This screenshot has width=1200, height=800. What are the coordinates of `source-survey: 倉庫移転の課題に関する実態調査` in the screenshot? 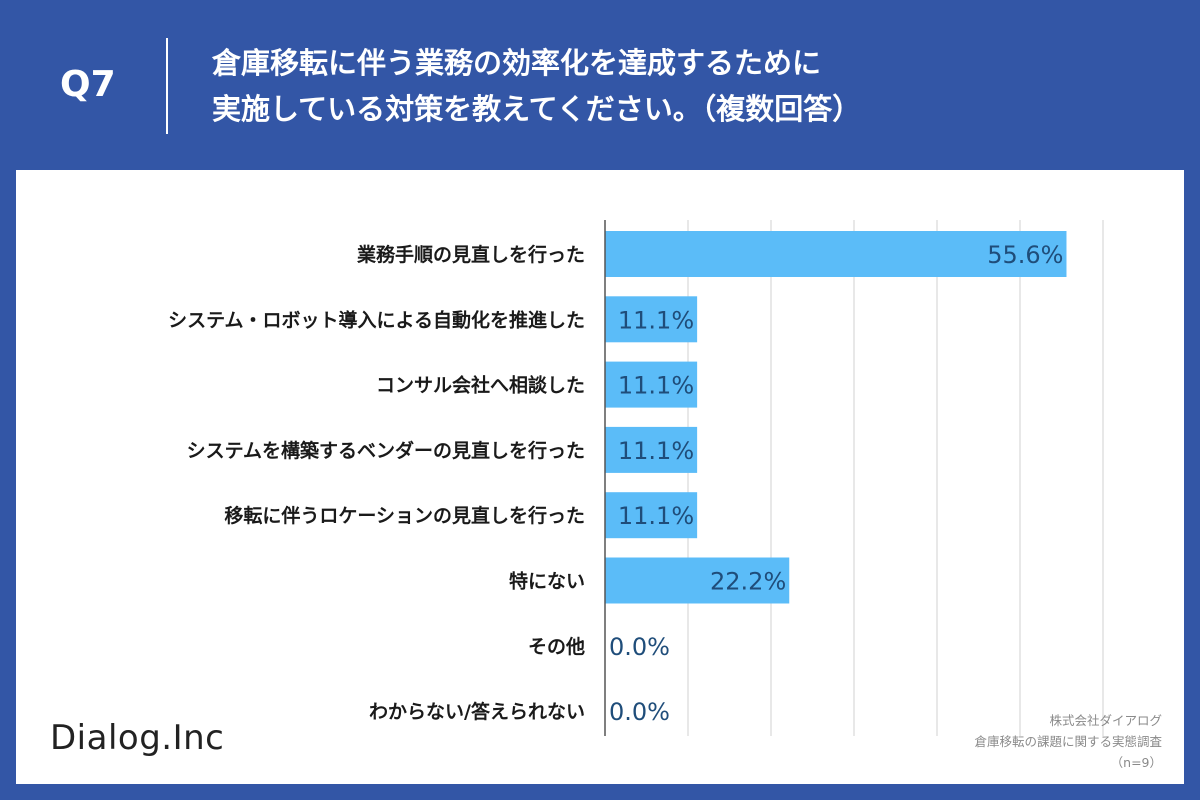 It's located at (1068, 741).